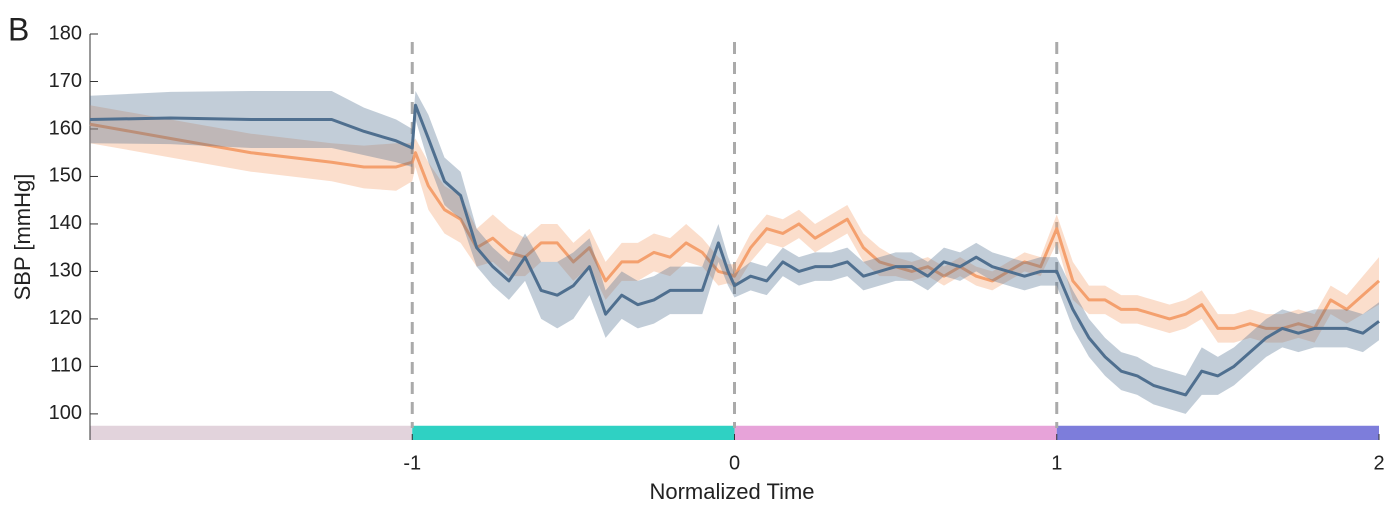  What do you see at coordinates (731, 491) in the screenshot?
I see `x-axis-label: Normalized Time` at bounding box center [731, 491].